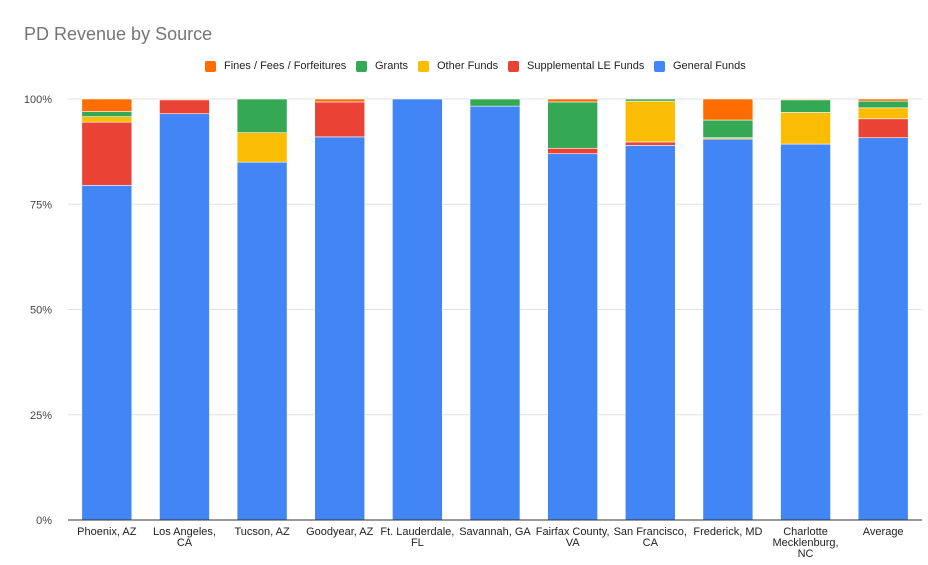 The width and height of the screenshot is (928, 565). Describe the element at coordinates (41, 311) in the screenshot. I see `y-tick-label: 50%` at that location.